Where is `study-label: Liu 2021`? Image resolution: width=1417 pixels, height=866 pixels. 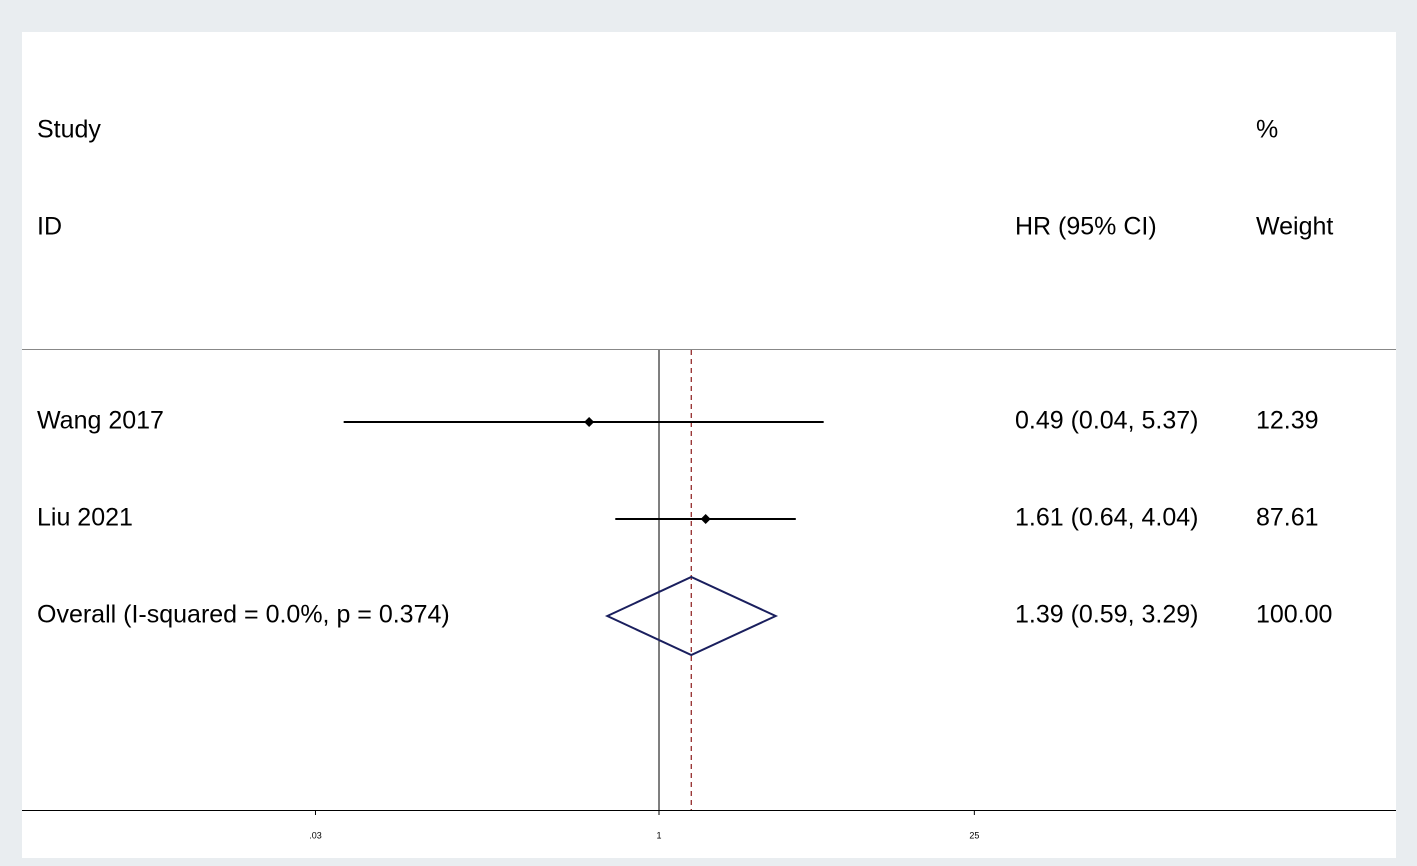 study-label: Liu 2021 is located at coordinates (85, 518).